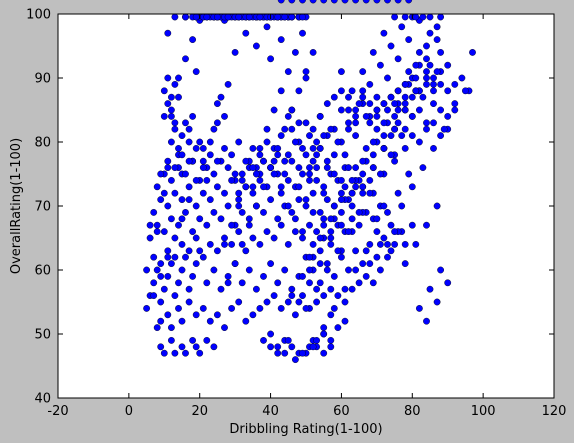  Describe the element at coordinates (42, 207) in the screenshot. I see `y-tick-label: 70` at that location.